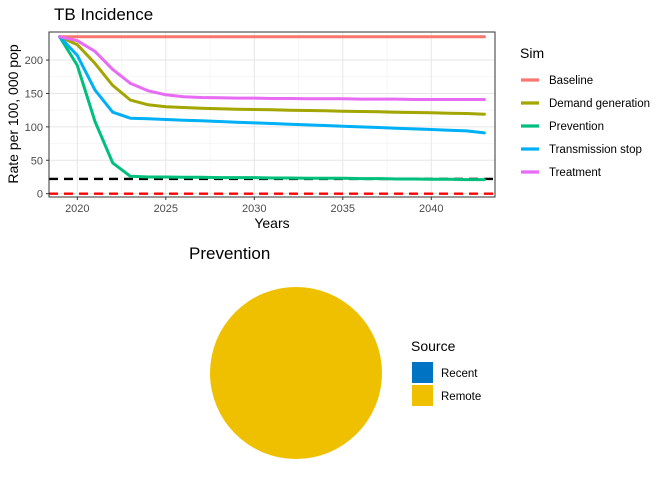 Image resolution: width=672 pixels, height=485 pixels. I want to click on x-ticks: 2020 2025 2030 2035 2040, so click(254, 206).